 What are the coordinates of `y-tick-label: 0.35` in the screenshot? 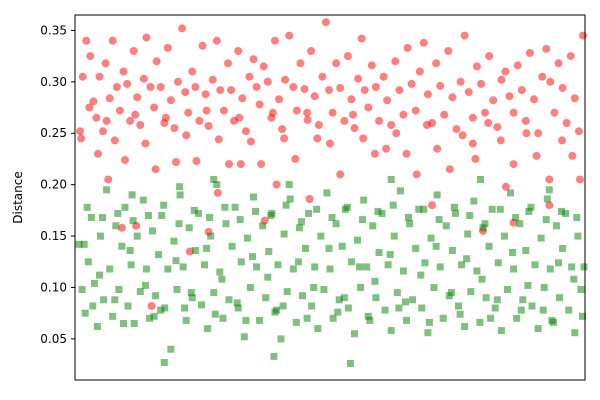 It's located at (53, 30).